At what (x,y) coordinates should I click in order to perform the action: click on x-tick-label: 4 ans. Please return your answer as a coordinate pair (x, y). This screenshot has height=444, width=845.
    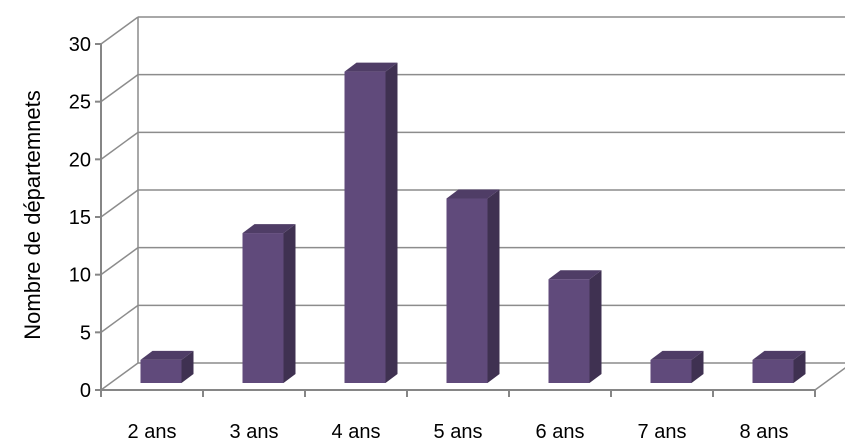
    Looking at the image, I should click on (356, 432).